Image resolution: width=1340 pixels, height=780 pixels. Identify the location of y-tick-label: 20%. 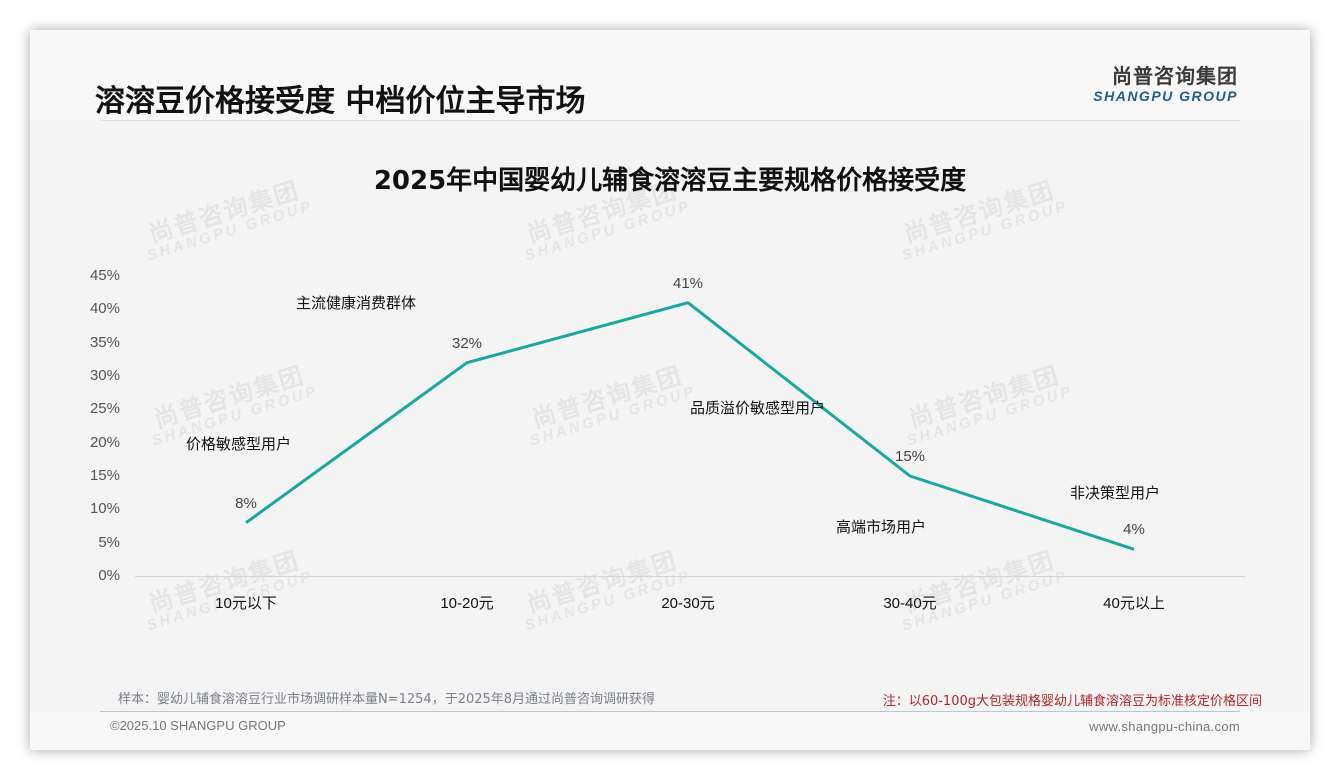
(104, 442).